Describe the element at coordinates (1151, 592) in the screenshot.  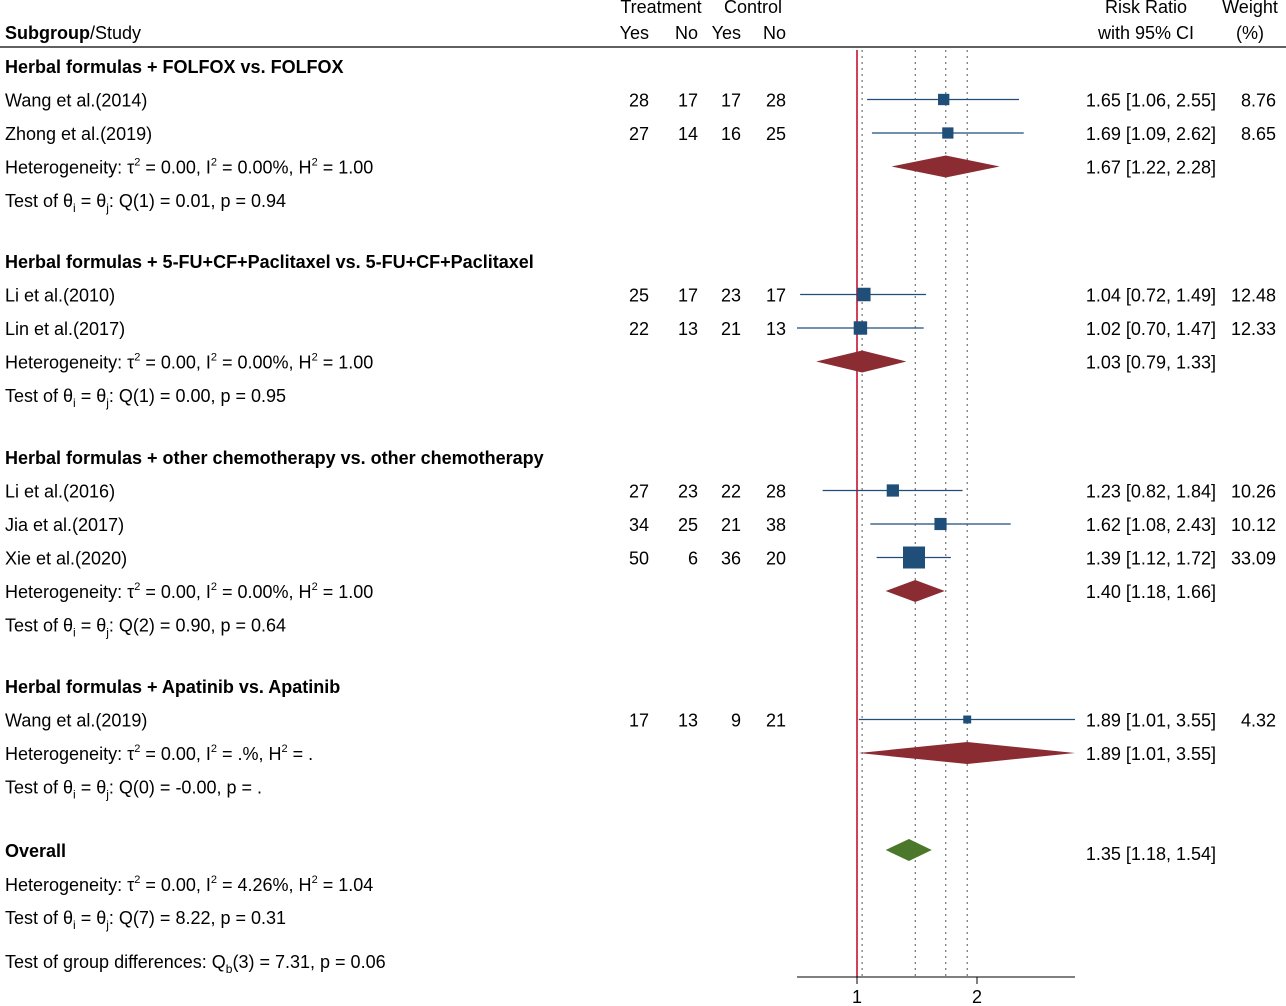
I see `subgroup-3-pooled-risk-ratio: 1.40 [1.18, 1.66]` at that location.